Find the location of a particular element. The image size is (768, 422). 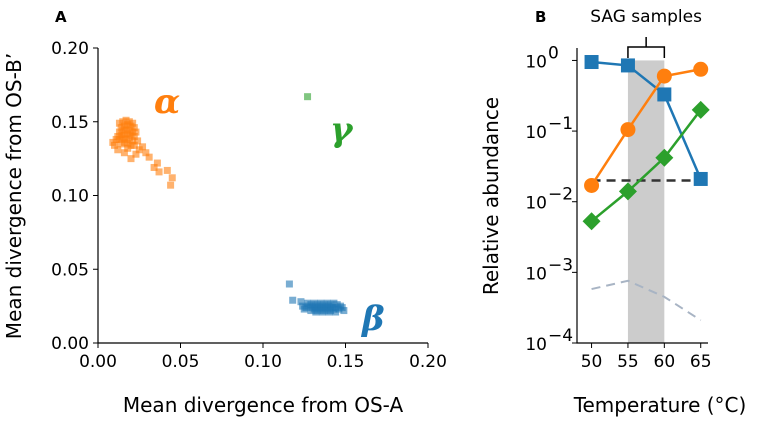

x-tick-label: 0.20 is located at coordinates (428, 362).